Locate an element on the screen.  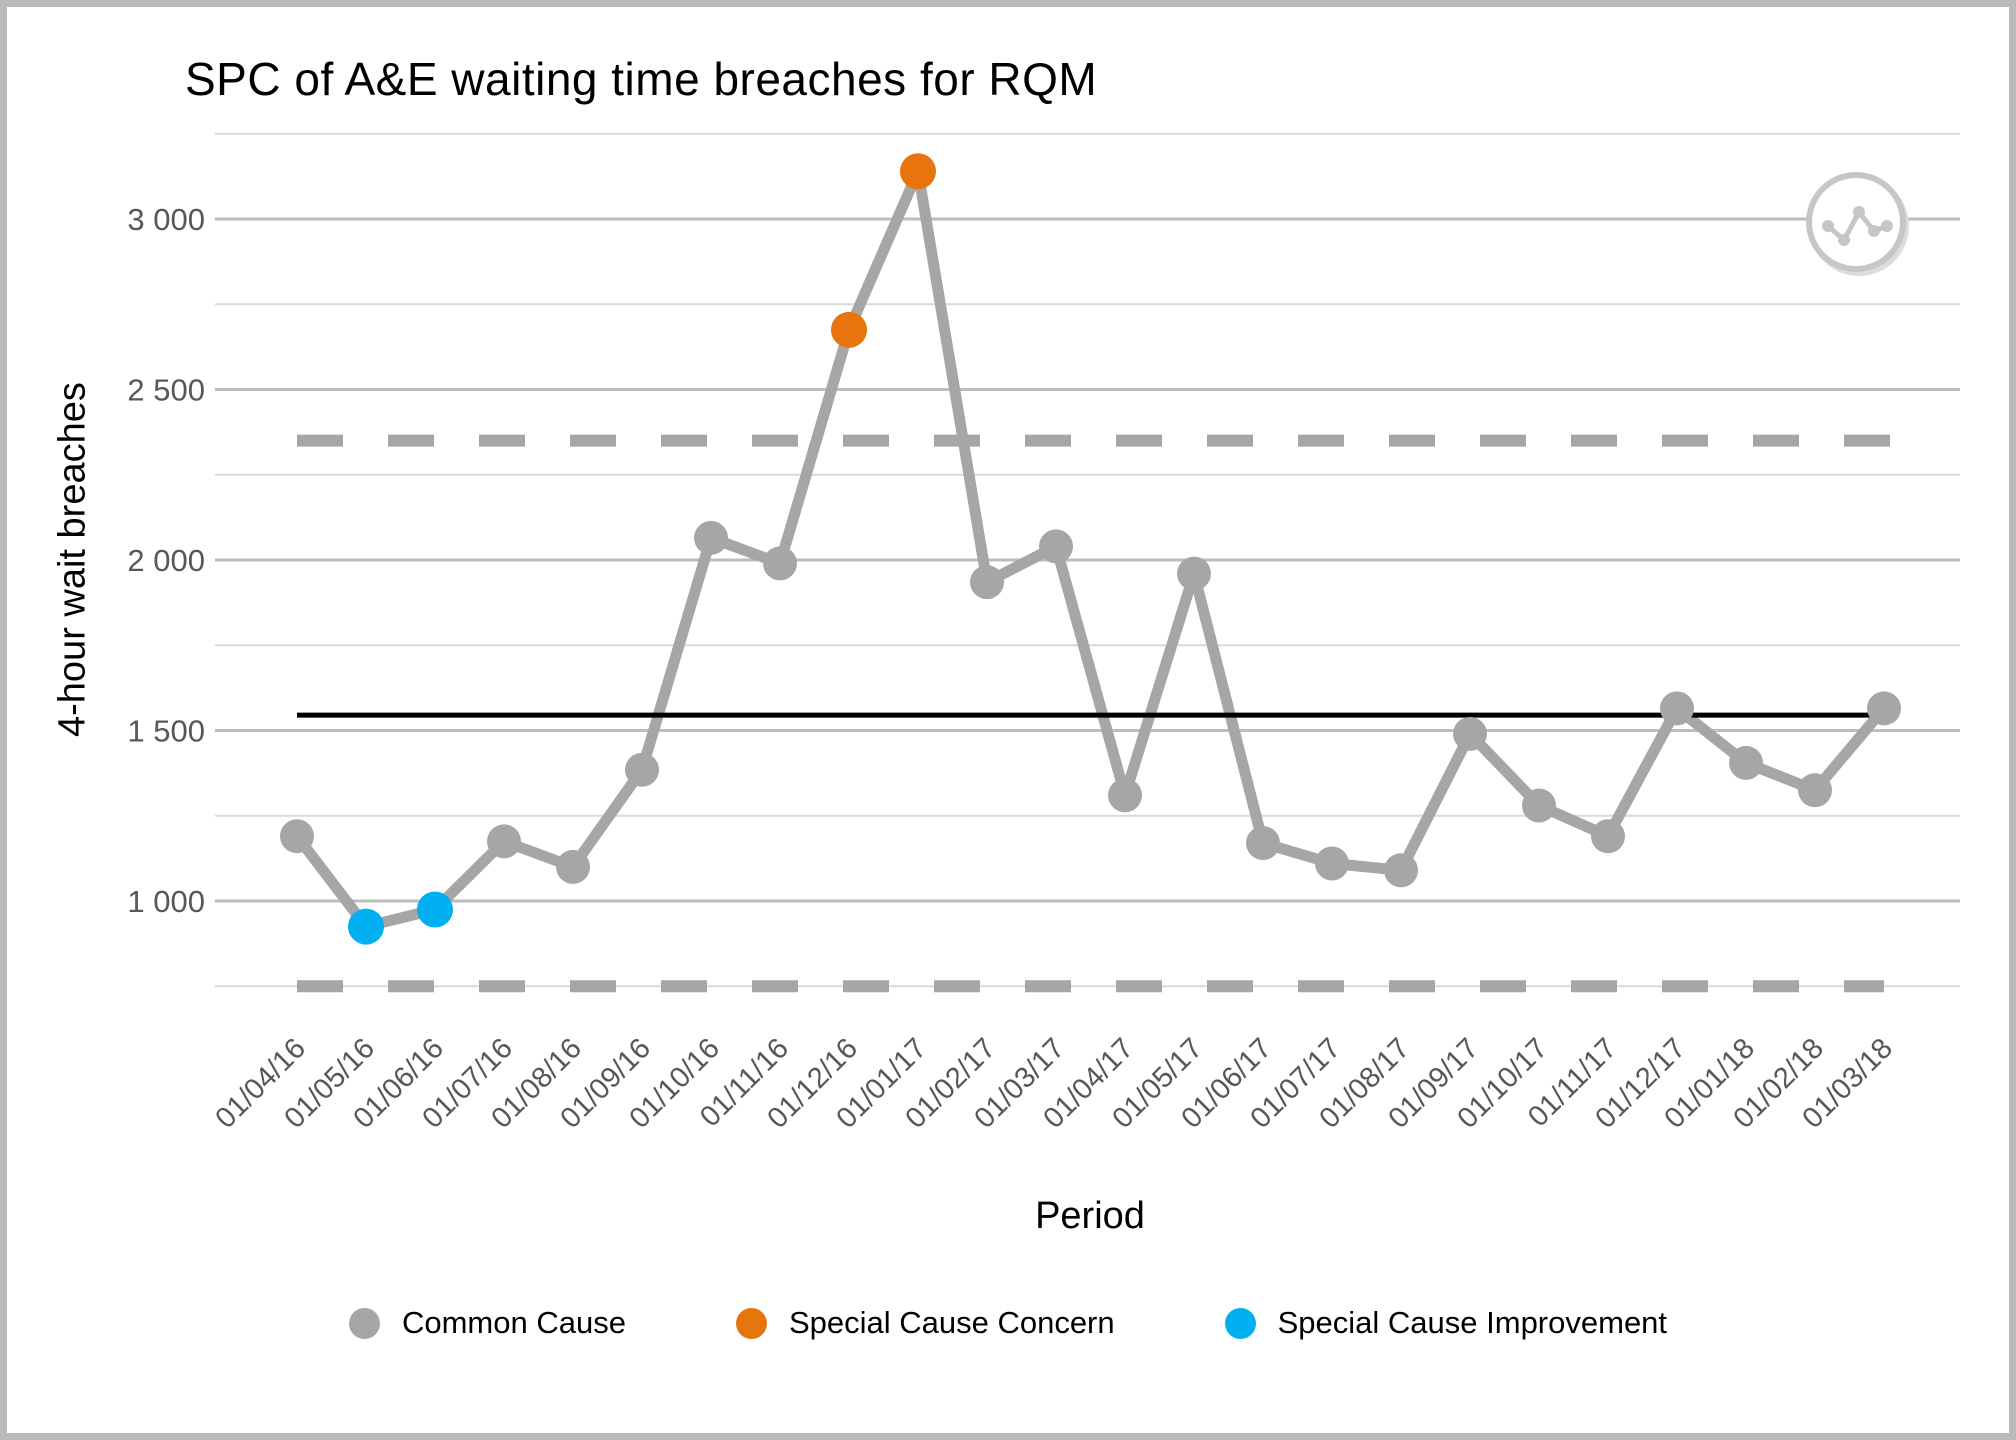
chart-title: SPC of A&E waiting time breaches for RQM is located at coordinates (641, 79).